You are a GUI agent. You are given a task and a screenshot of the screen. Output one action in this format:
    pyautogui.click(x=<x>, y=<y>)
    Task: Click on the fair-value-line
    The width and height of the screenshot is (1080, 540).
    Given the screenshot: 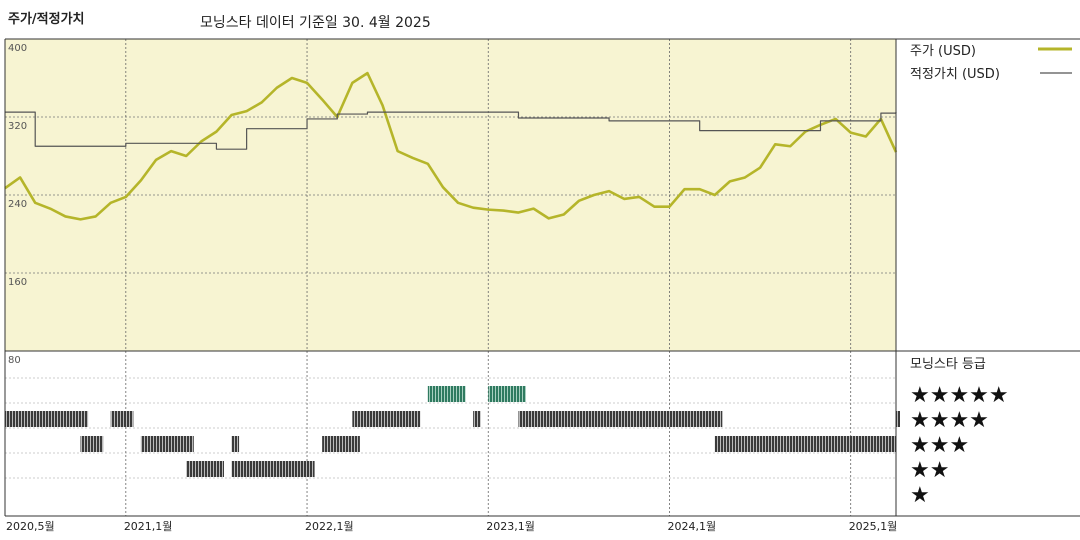 What is the action you would take?
    pyautogui.click(x=451, y=130)
    